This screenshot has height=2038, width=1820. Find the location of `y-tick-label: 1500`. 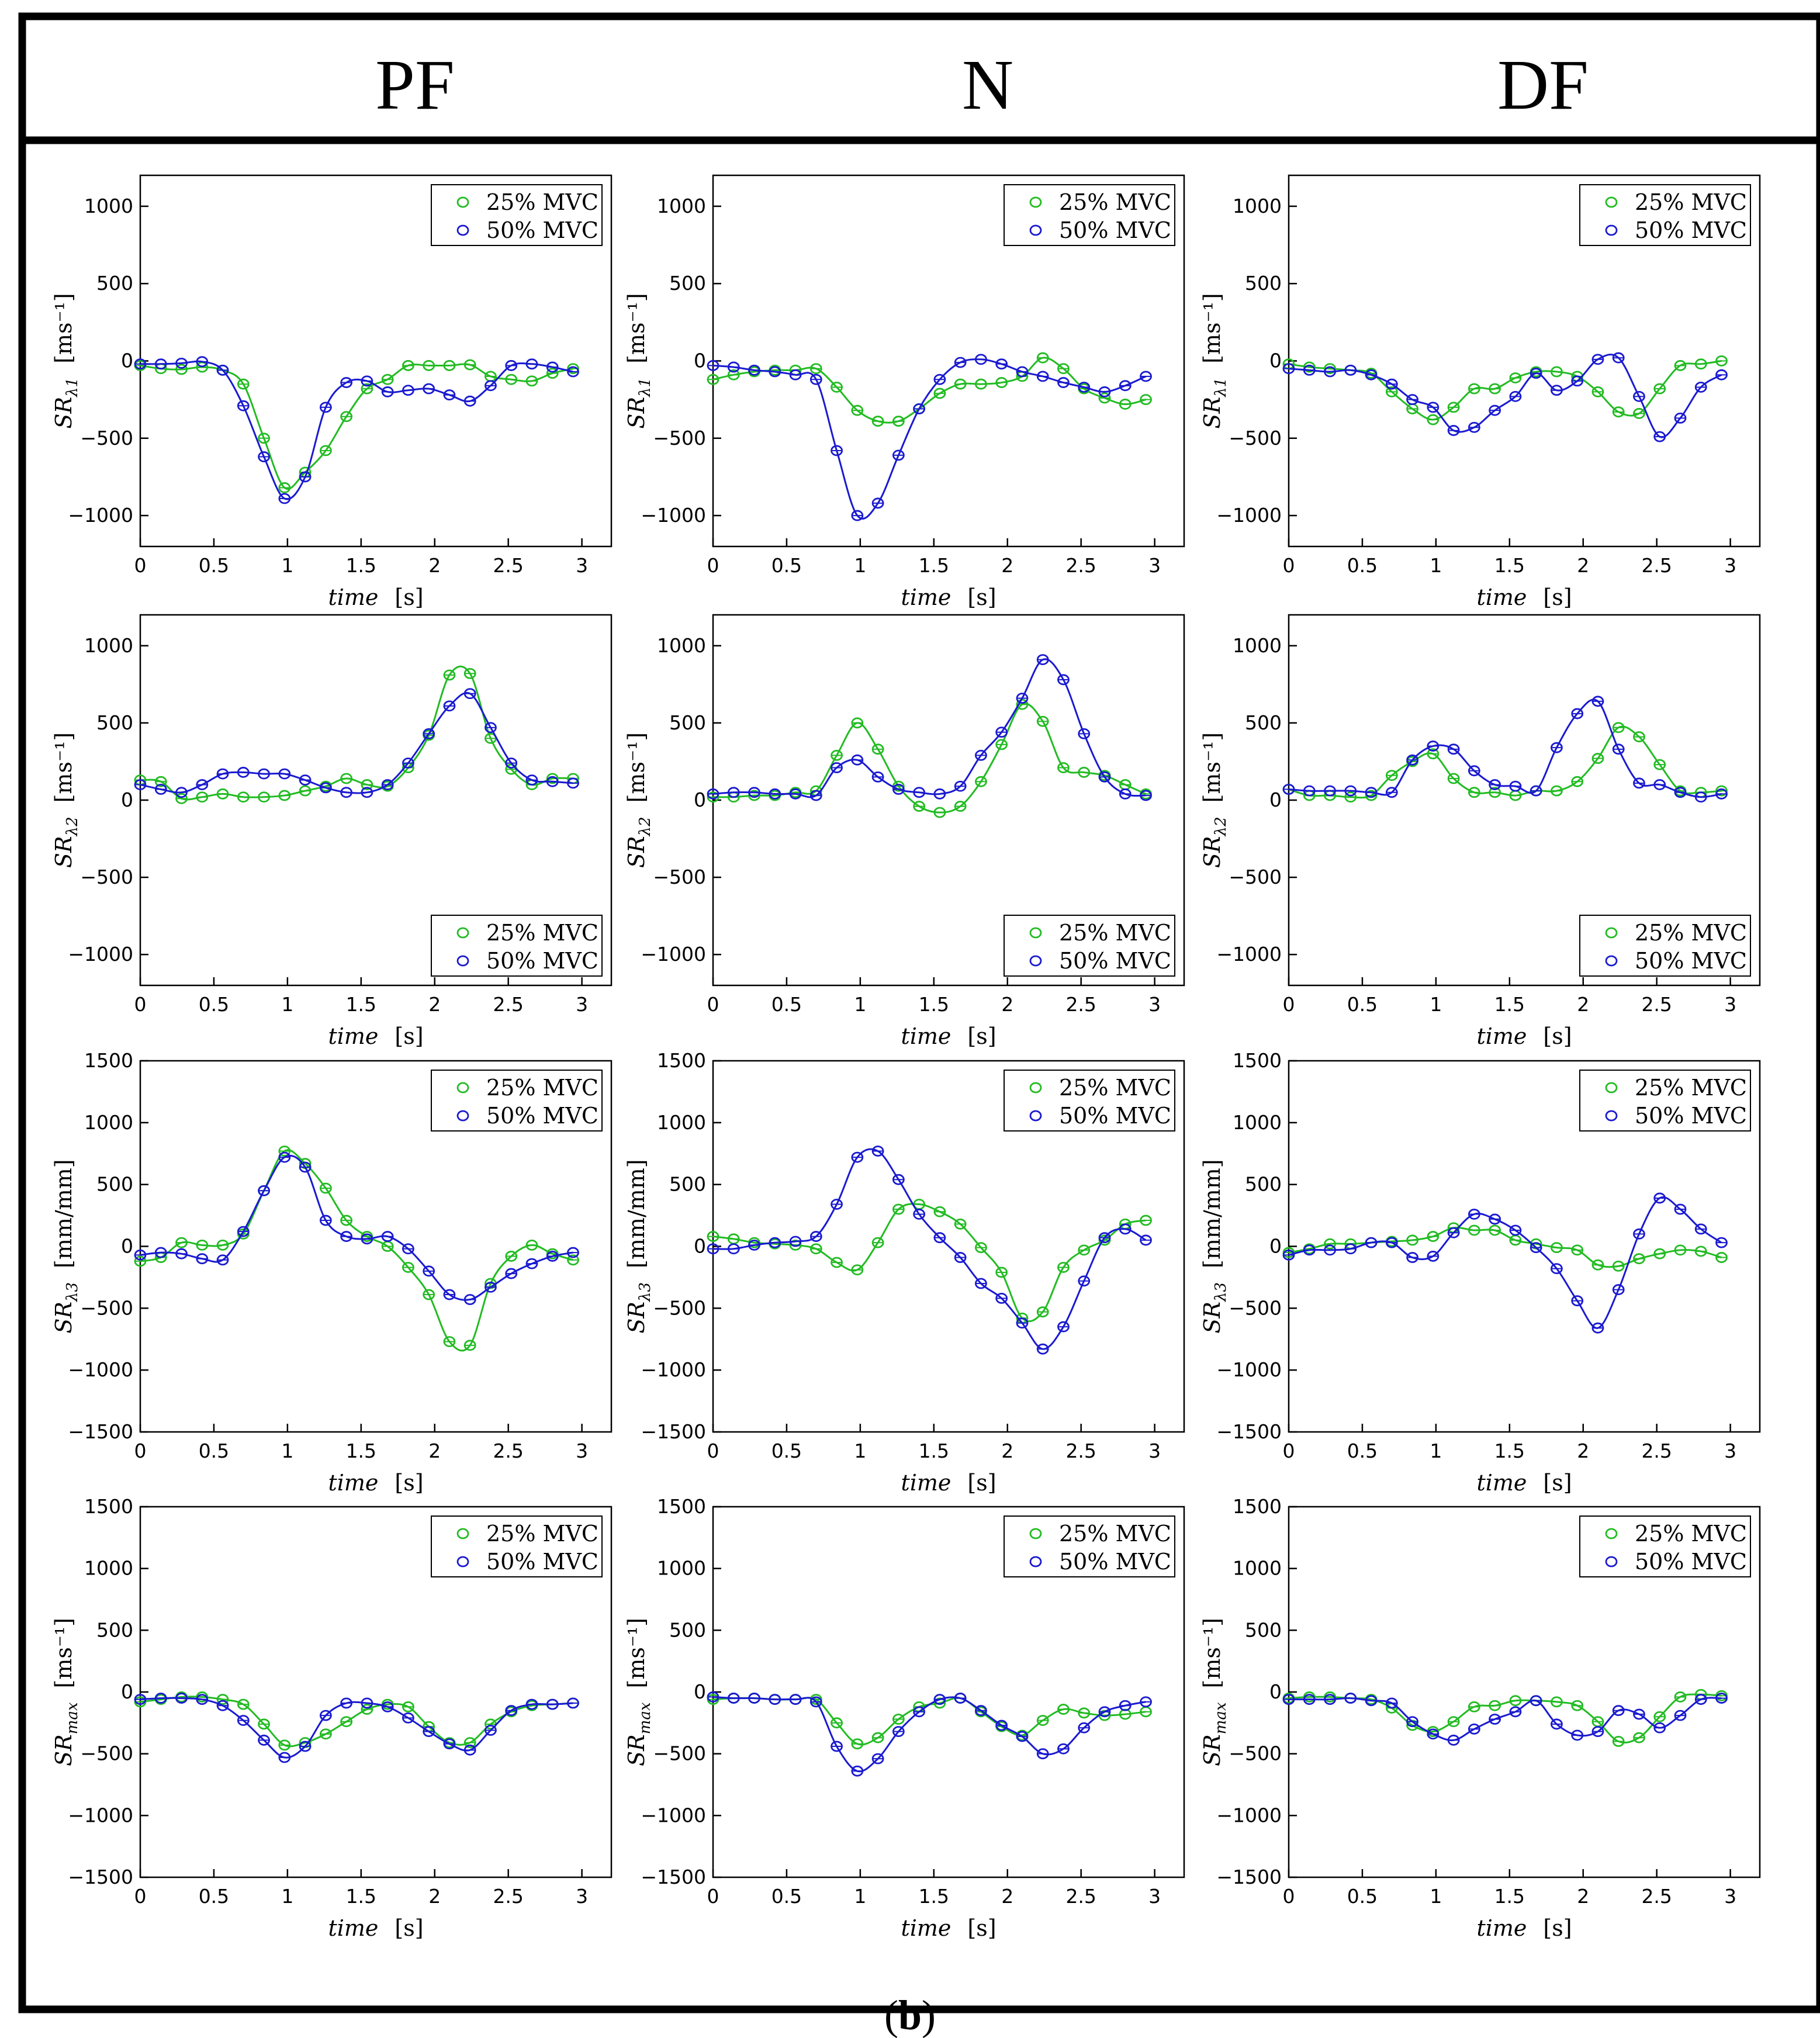

y-tick-label: 1500 is located at coordinates (108, 1060).